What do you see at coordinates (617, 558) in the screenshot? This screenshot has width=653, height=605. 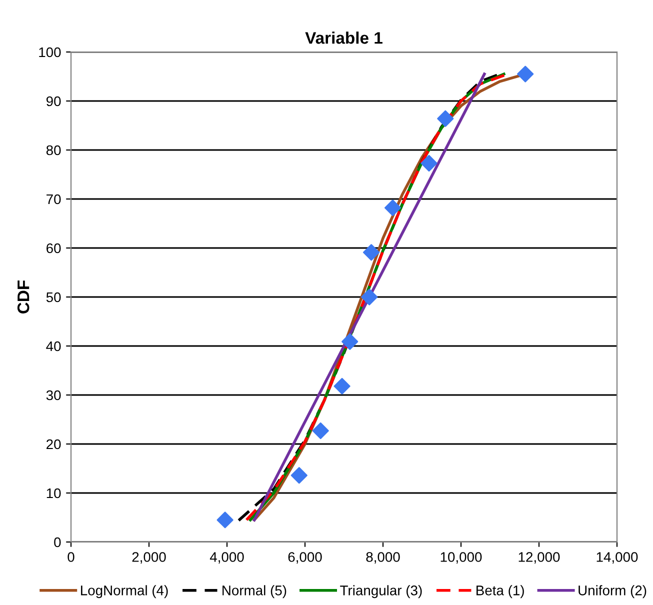 I see `x-tick-label: 14,000` at bounding box center [617, 558].